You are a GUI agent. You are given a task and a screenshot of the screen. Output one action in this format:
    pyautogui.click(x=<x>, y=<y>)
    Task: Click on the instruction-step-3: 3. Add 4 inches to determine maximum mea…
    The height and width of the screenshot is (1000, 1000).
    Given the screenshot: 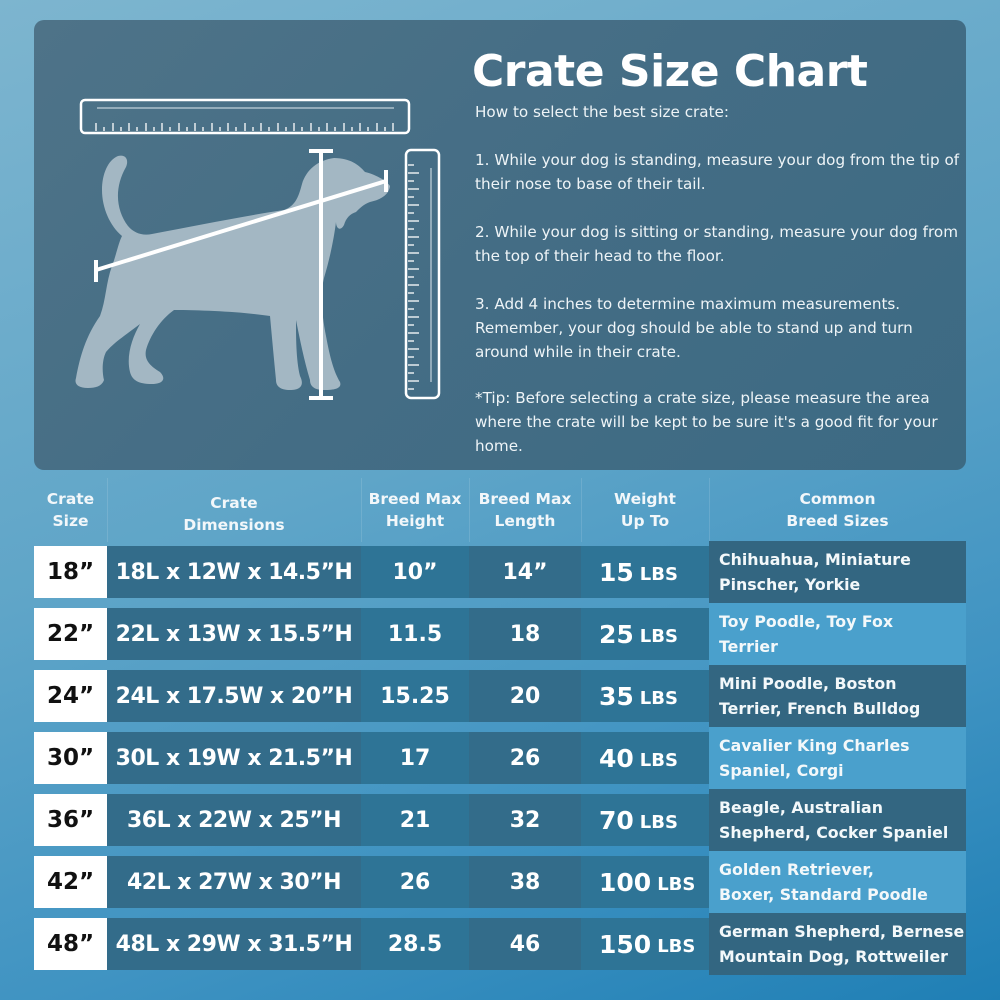 What is the action you would take?
    pyautogui.click(x=694, y=328)
    